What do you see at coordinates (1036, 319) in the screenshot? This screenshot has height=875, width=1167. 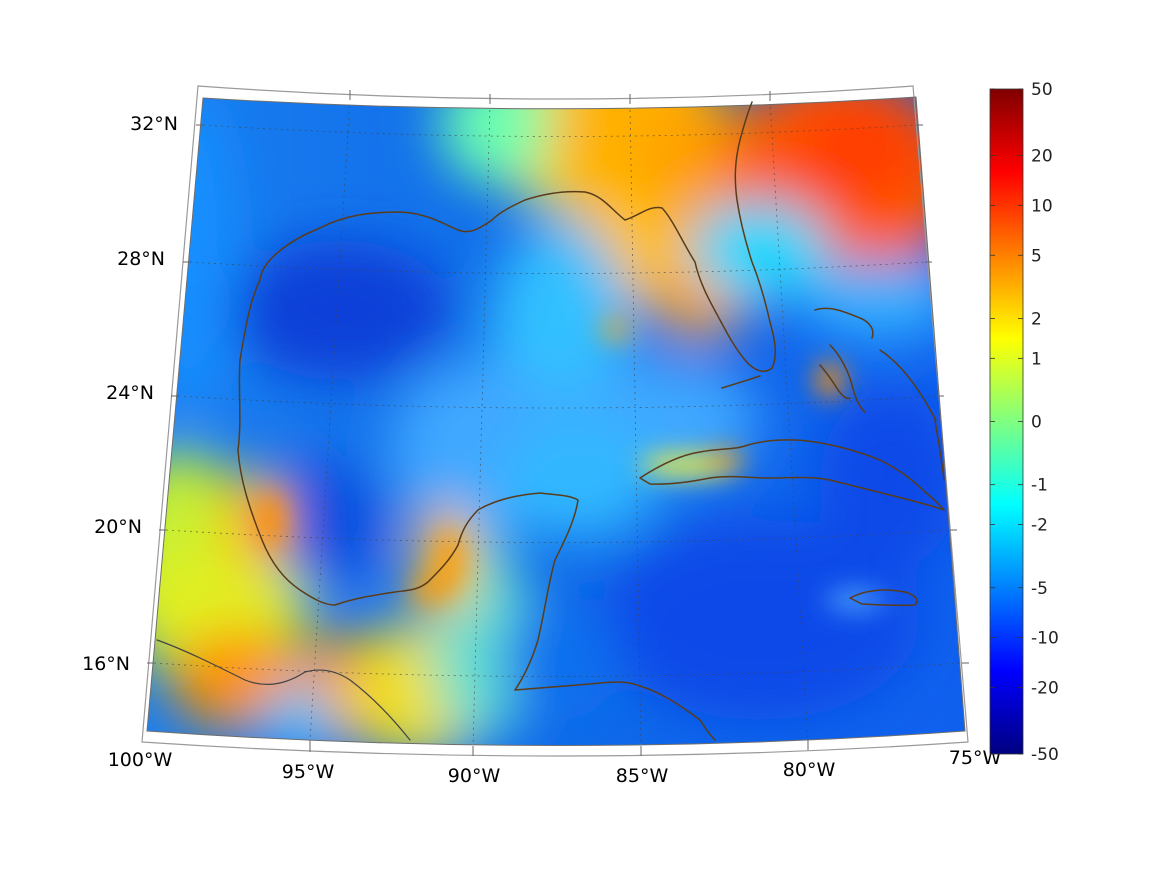 I see `colorbar-tick-label: 2` at bounding box center [1036, 319].